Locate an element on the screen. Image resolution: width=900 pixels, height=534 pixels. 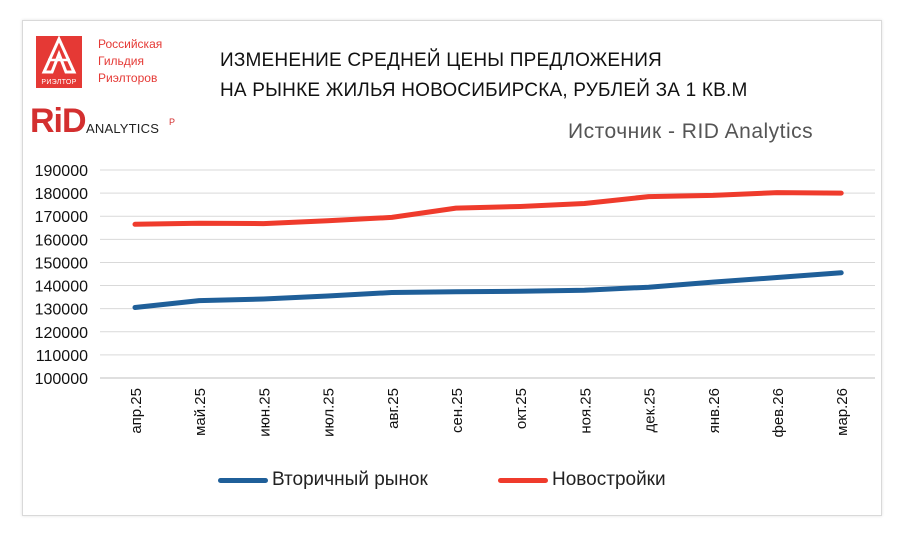
x-tick-label: май.25 is located at coordinates (200, 412).